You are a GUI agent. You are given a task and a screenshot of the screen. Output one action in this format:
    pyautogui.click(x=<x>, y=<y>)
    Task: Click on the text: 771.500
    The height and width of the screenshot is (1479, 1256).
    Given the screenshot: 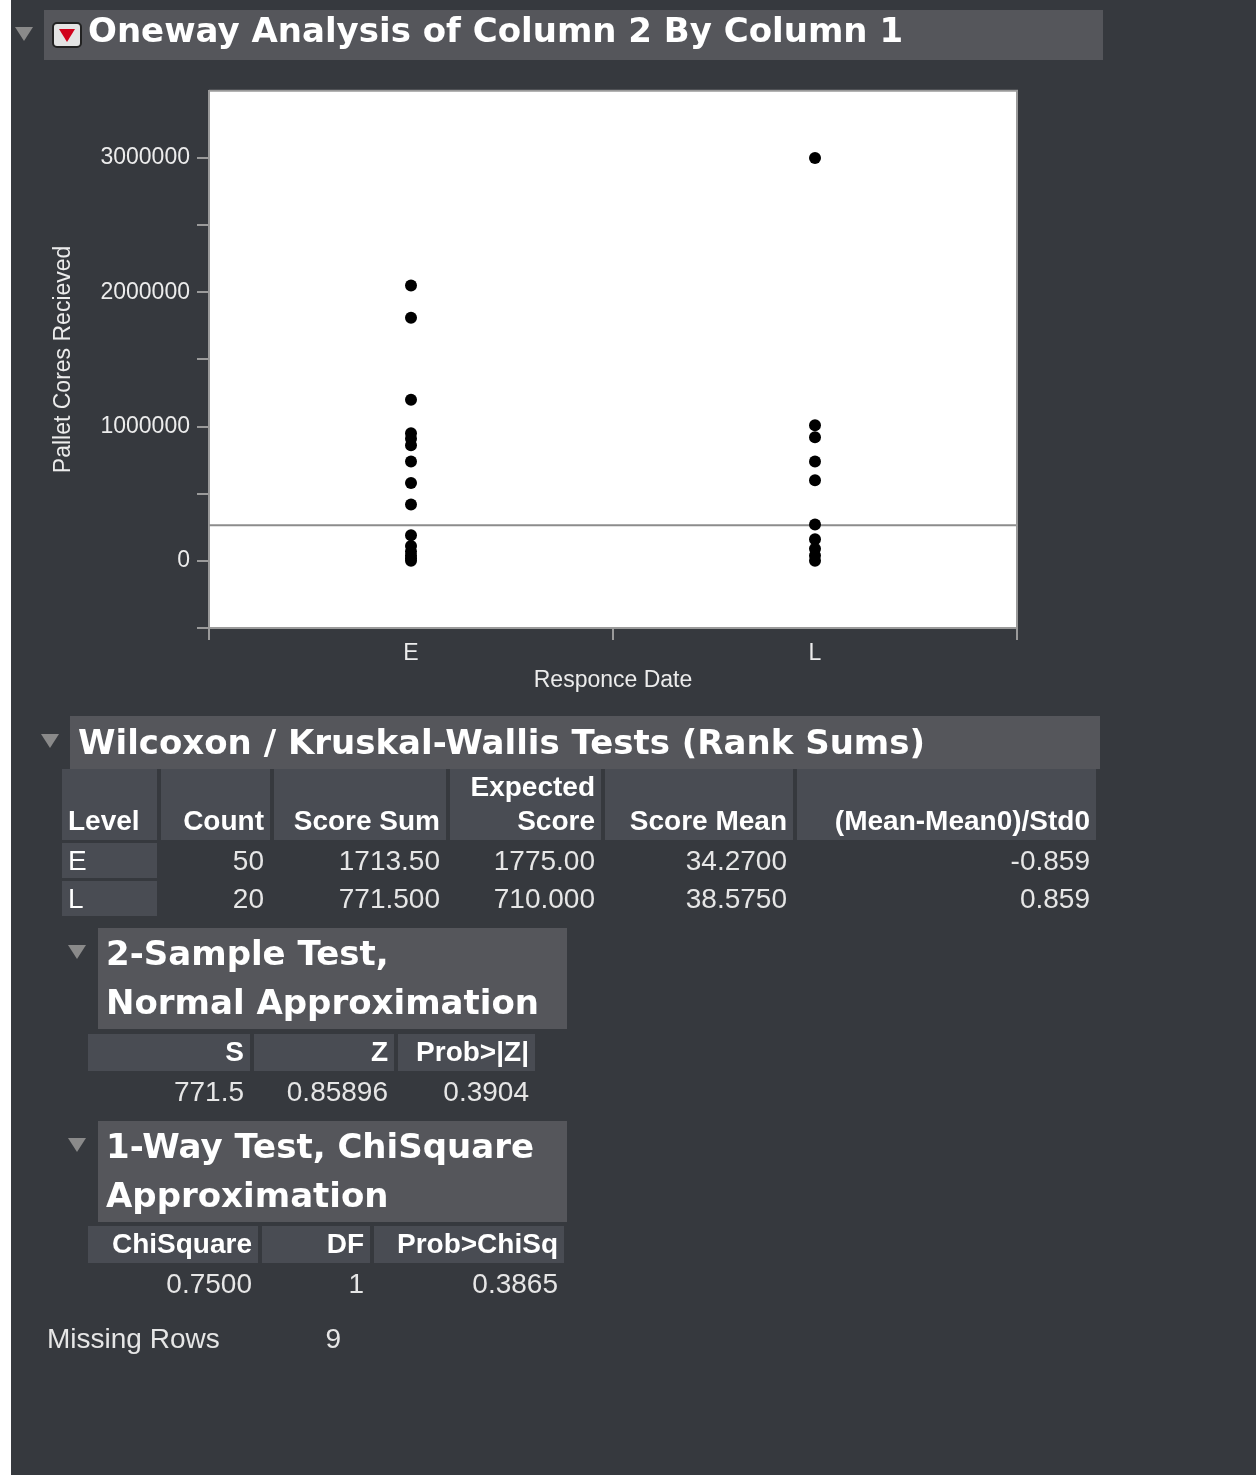 What is the action you would take?
    pyautogui.click(x=389, y=898)
    